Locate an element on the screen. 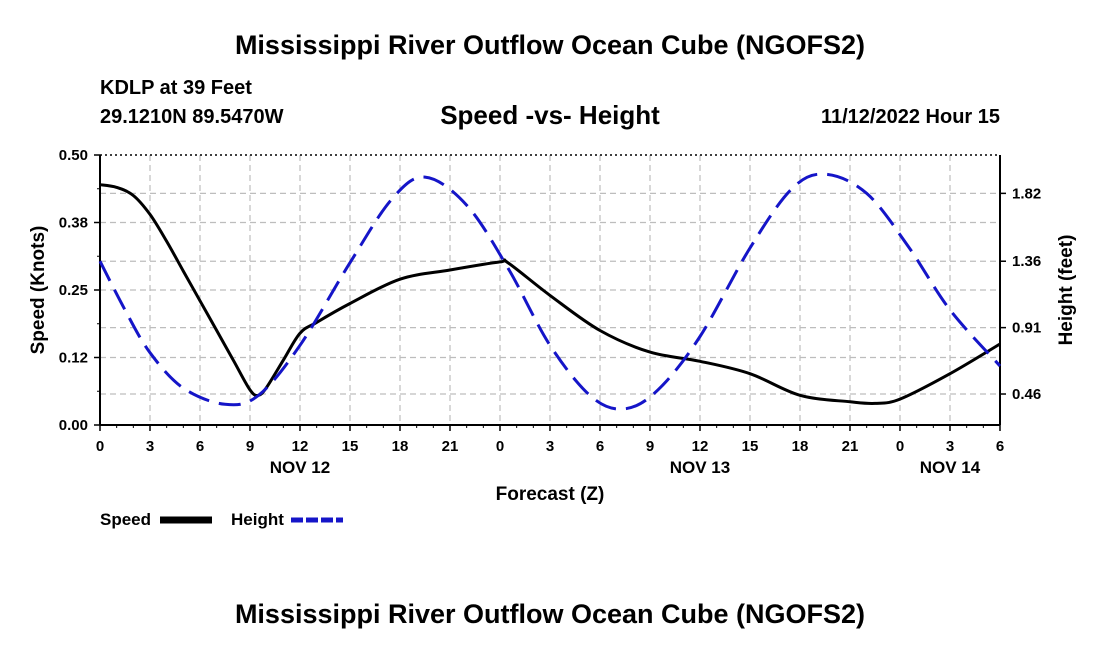 The image size is (1100, 650). legend-height-label: Height is located at coordinates (257, 519).